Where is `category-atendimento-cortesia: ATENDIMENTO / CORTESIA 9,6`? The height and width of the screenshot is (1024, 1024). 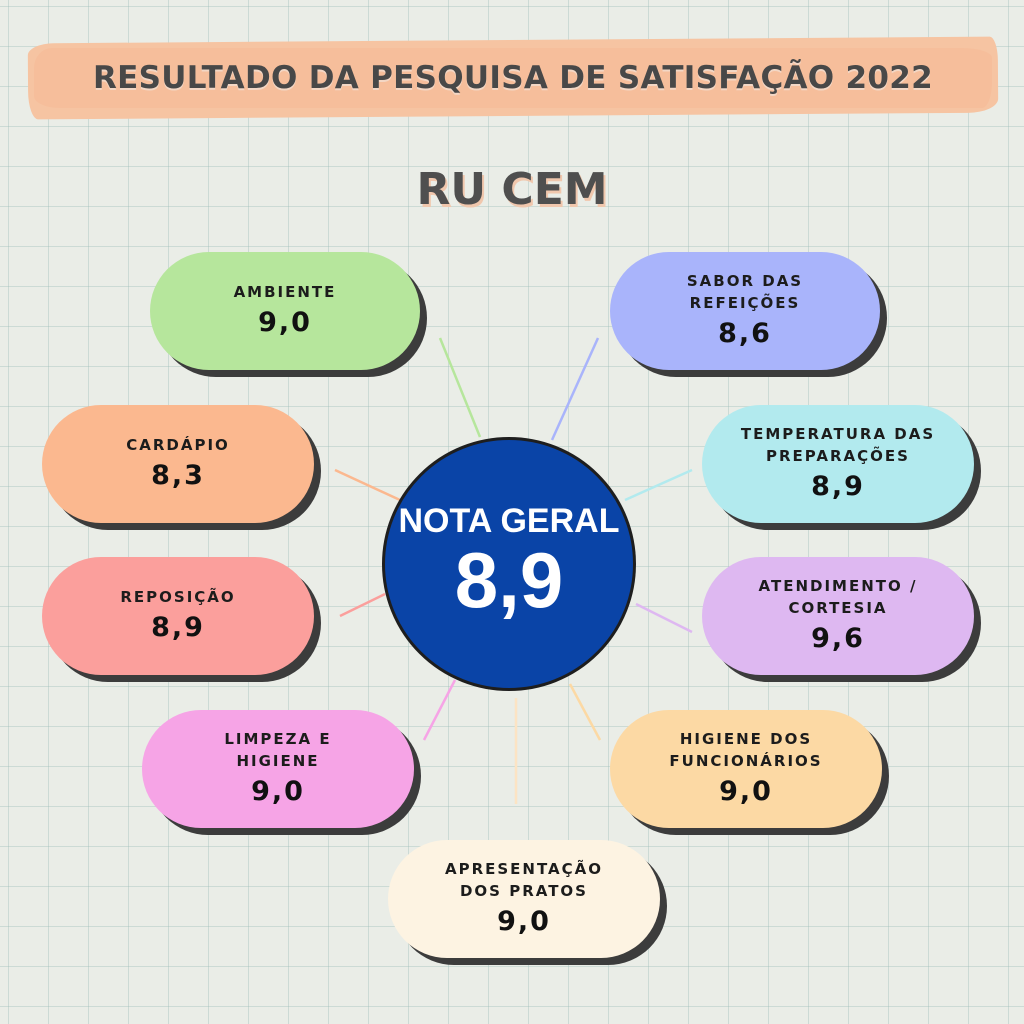 category-atendimento-cortesia: ATENDIMENTO / CORTESIA 9,6 is located at coordinates (838, 616).